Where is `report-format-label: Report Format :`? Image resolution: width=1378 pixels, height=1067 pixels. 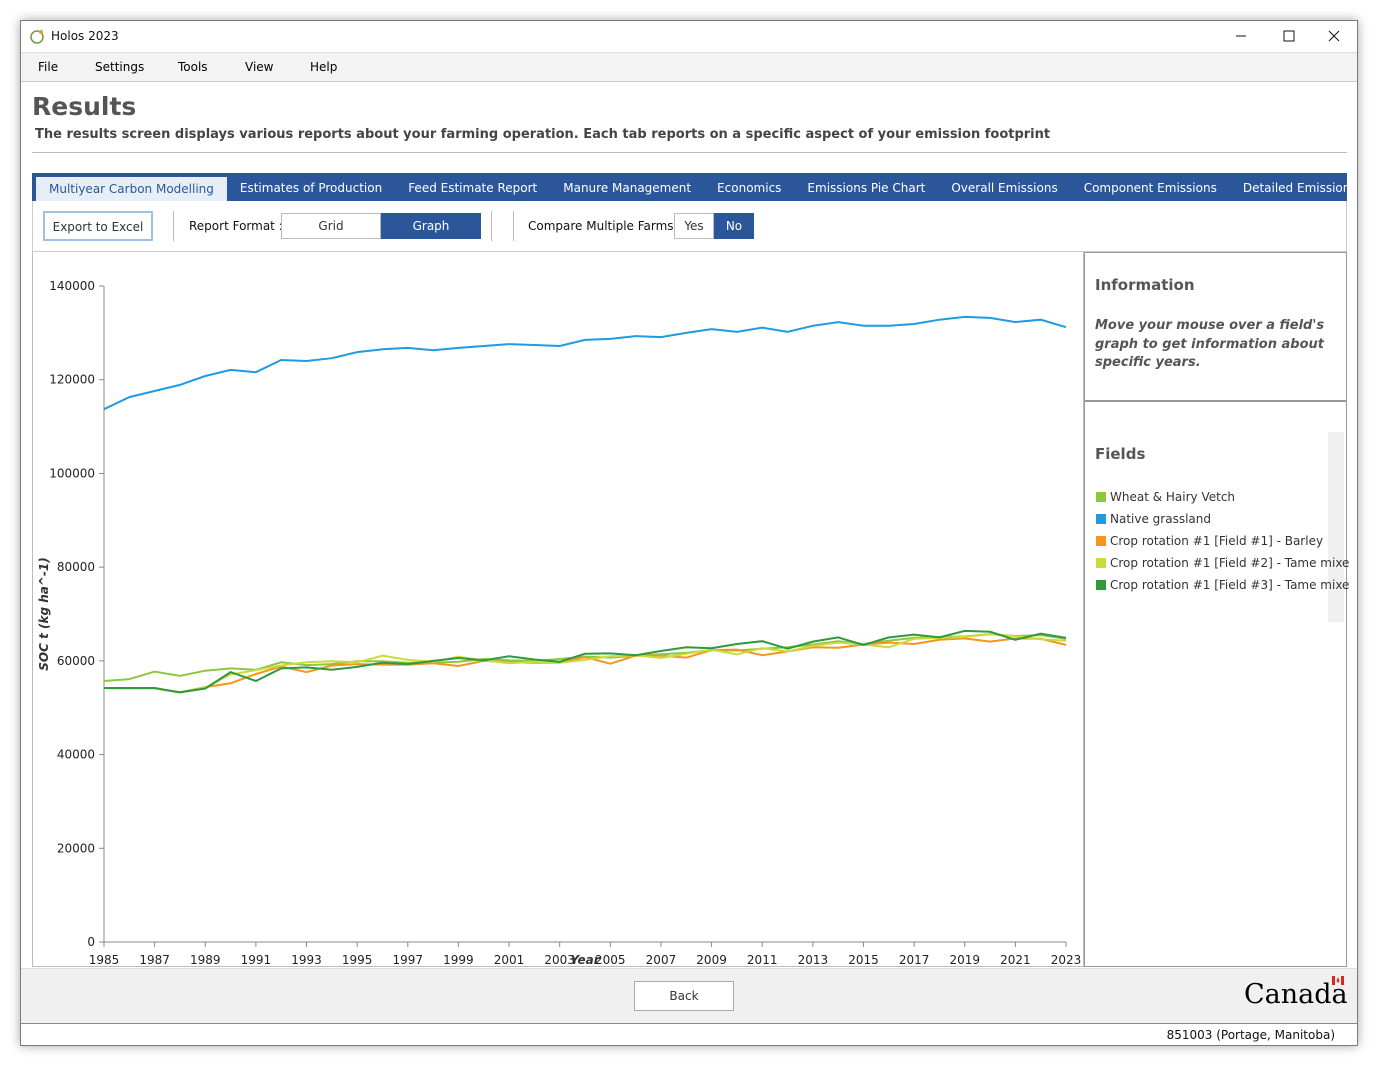
report-format-label: Report Format : is located at coordinates (236, 226).